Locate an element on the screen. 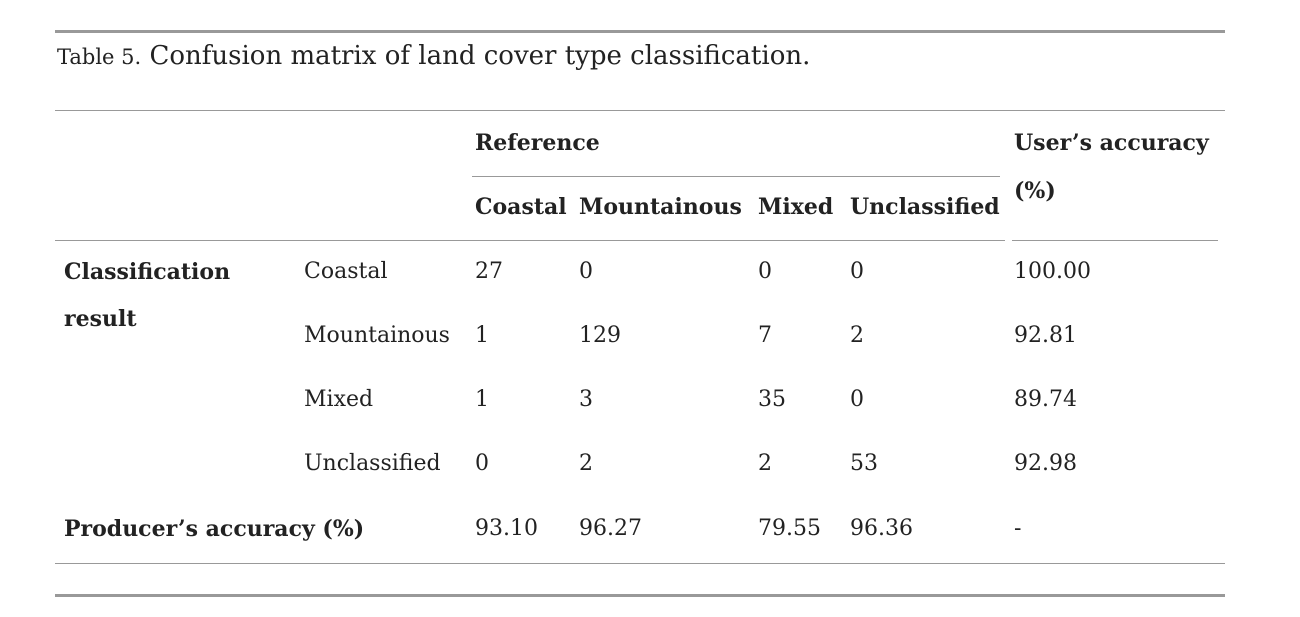  top-rule is located at coordinates (640, 31).